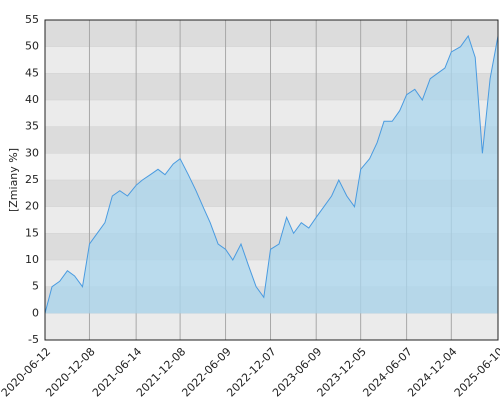 The width and height of the screenshot is (500, 400). What do you see at coordinates (32, 179) in the screenshot?
I see `y-tick-label: 25` at bounding box center [32, 179].